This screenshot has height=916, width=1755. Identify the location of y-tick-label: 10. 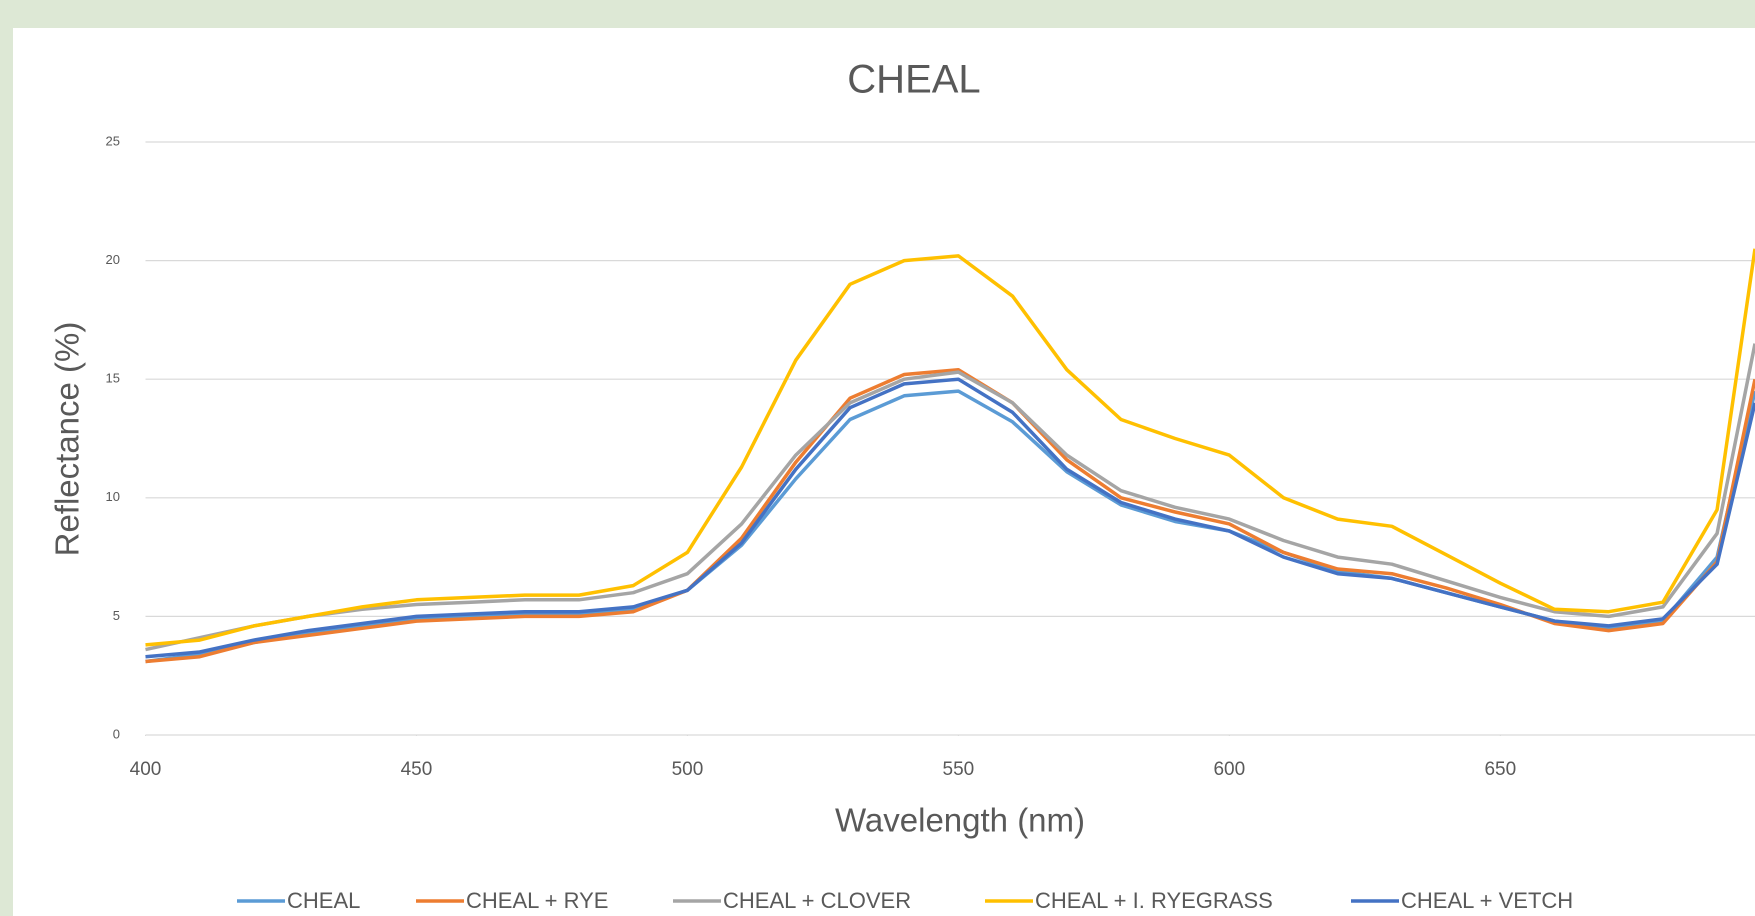
(113, 496).